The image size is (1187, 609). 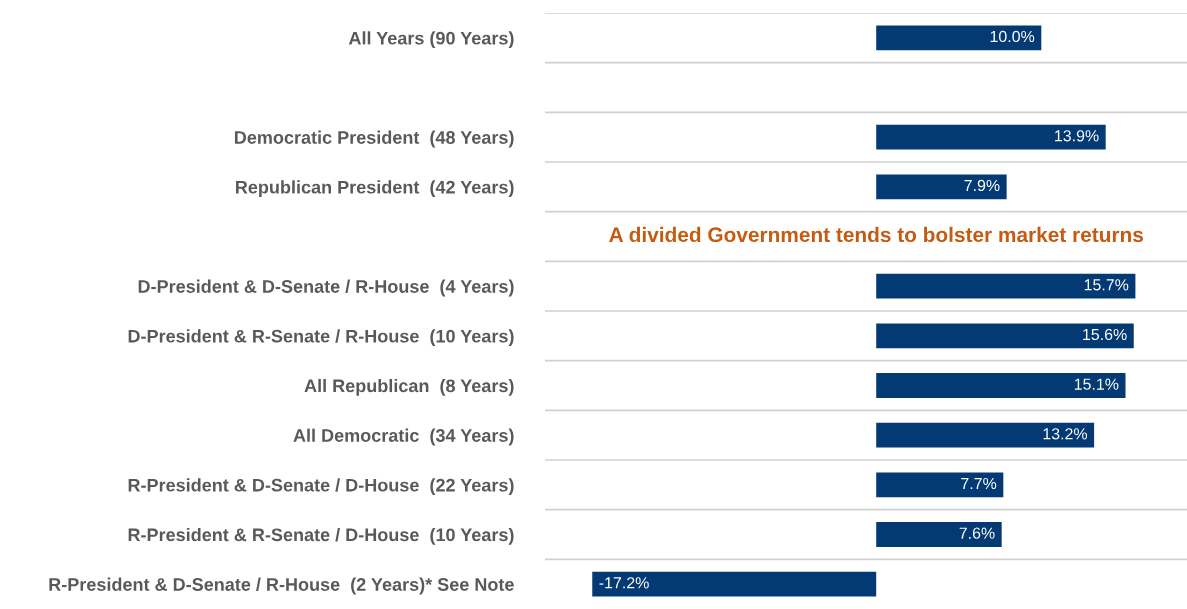 What do you see at coordinates (1077, 136) in the screenshot?
I see `data-label: 13.9%` at bounding box center [1077, 136].